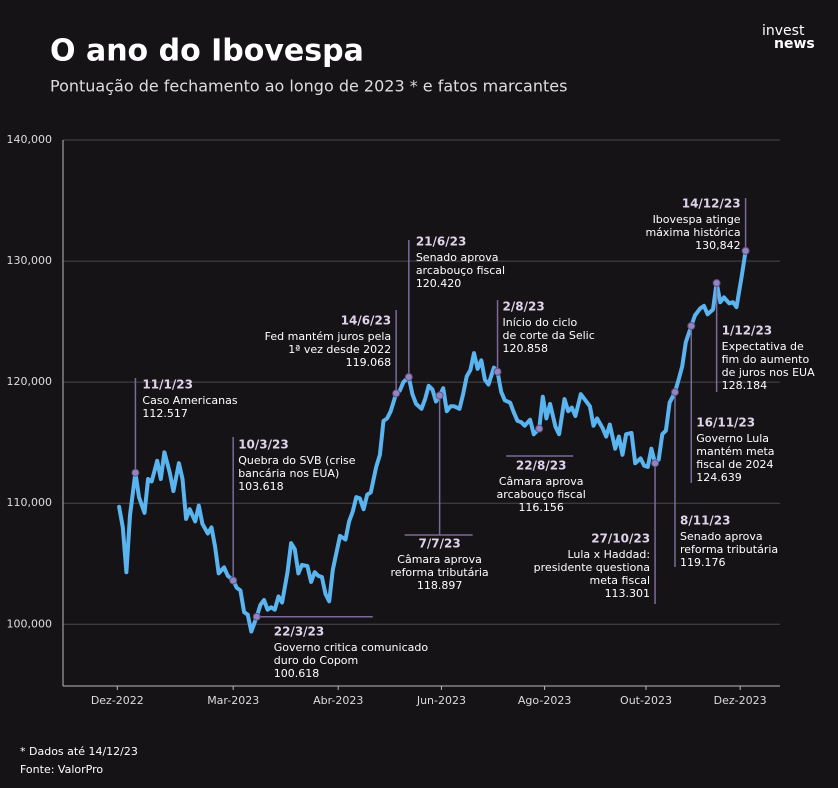 The image size is (838, 788). What do you see at coordinates (299, 632) in the screenshot?
I see `event-date: 22/3/23` at bounding box center [299, 632].